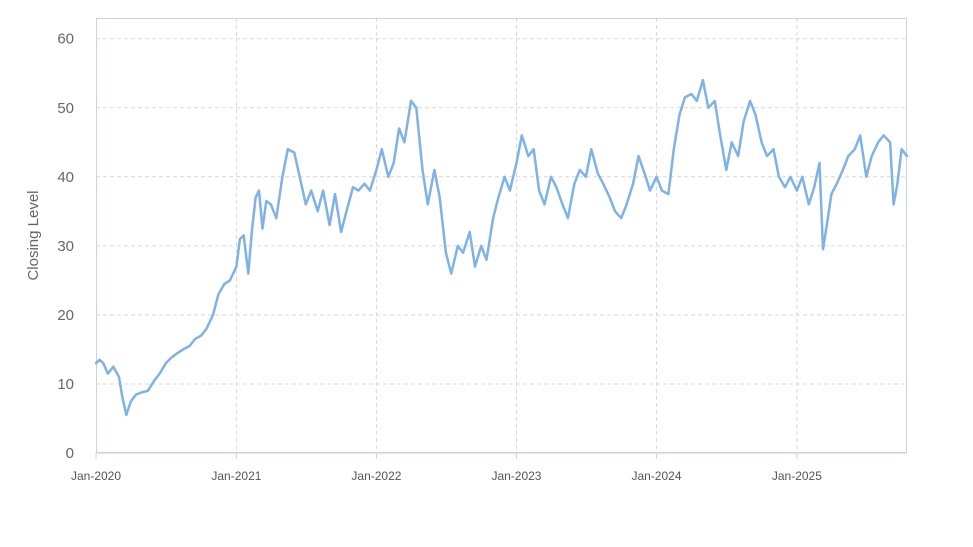 The image size is (973, 547). I want to click on y-tick-label: 0, so click(70, 453).